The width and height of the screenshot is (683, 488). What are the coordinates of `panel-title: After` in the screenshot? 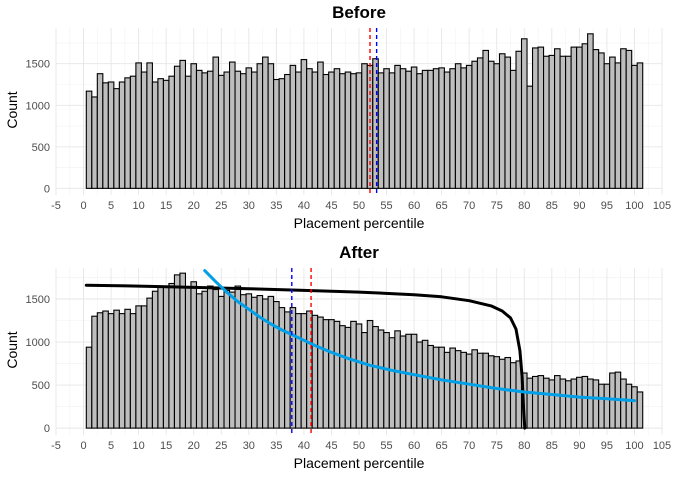 It's located at (359, 252).